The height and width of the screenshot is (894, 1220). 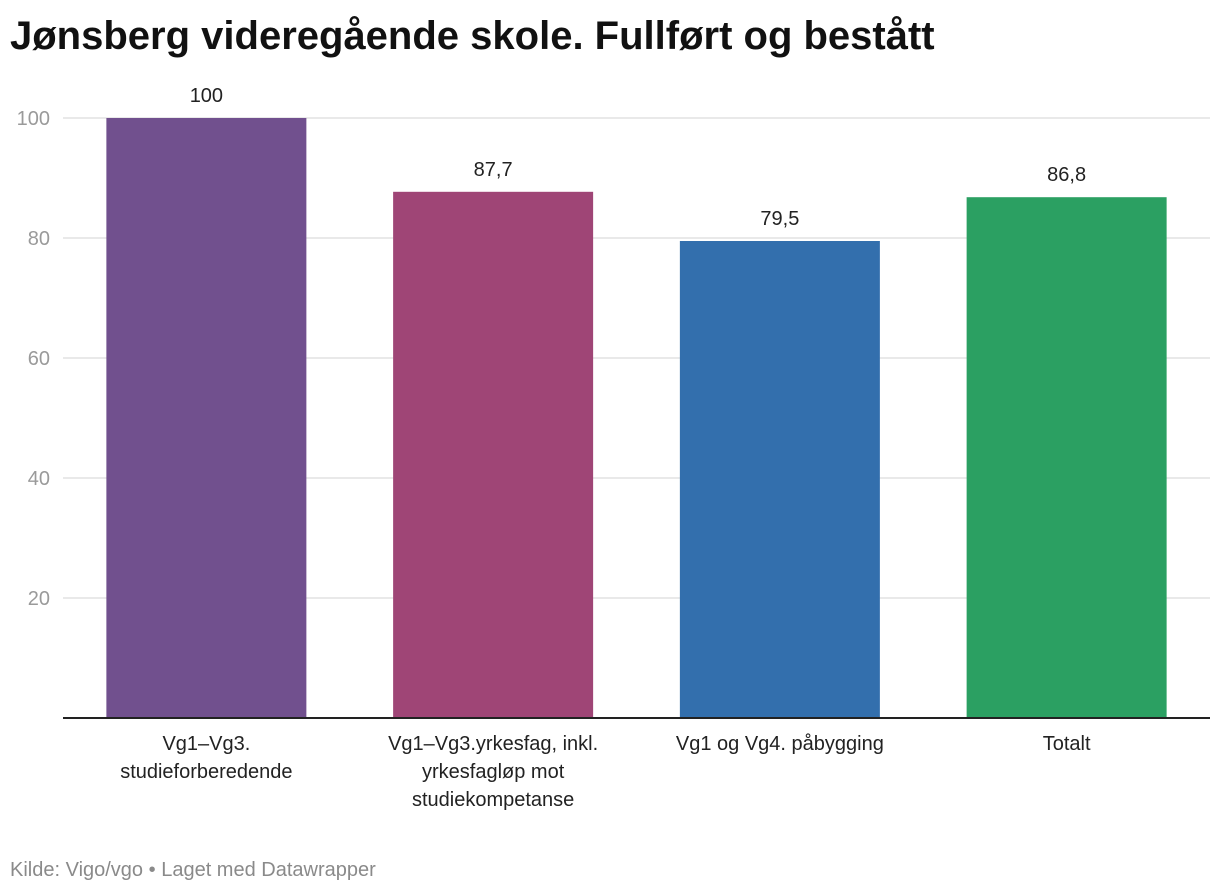 I want to click on x-tick-label-line: Vg1 og Vg4. påbygging, so click(x=780, y=744).